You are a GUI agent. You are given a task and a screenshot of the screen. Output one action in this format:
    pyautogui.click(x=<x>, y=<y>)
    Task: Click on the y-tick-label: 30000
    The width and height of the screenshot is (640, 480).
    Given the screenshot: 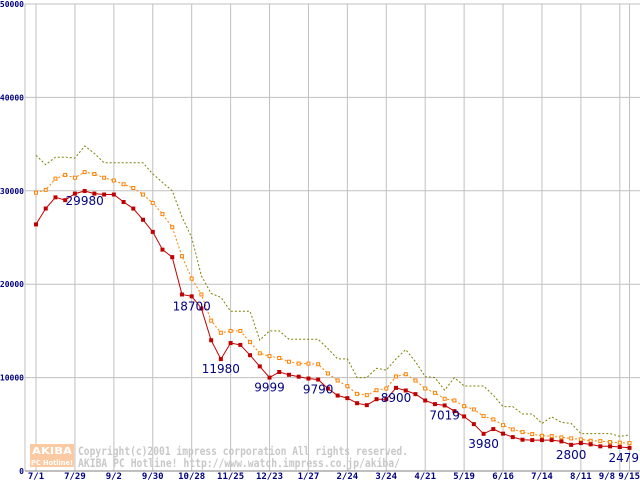 What is the action you would take?
    pyautogui.click(x=12, y=191)
    